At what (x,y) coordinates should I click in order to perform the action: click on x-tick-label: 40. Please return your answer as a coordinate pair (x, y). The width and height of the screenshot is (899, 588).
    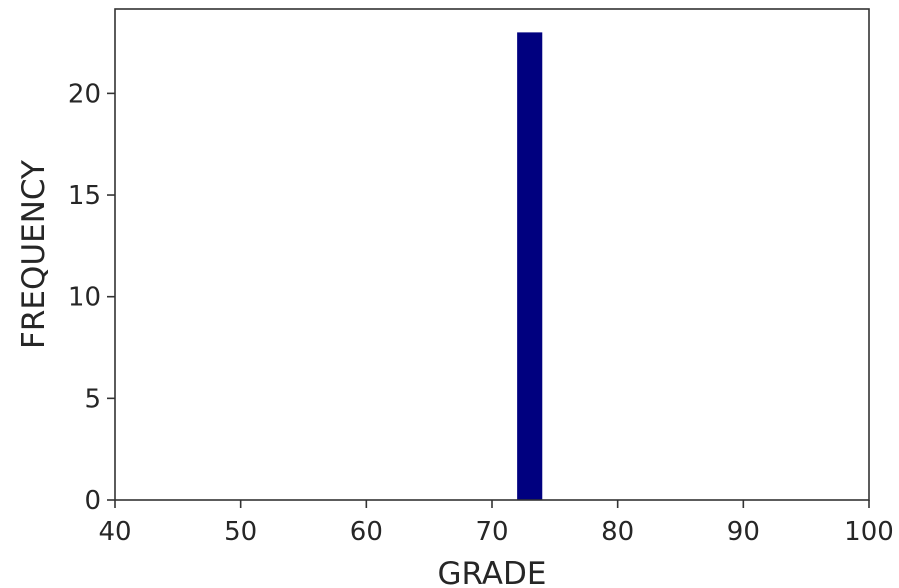
    Looking at the image, I should click on (114, 532).